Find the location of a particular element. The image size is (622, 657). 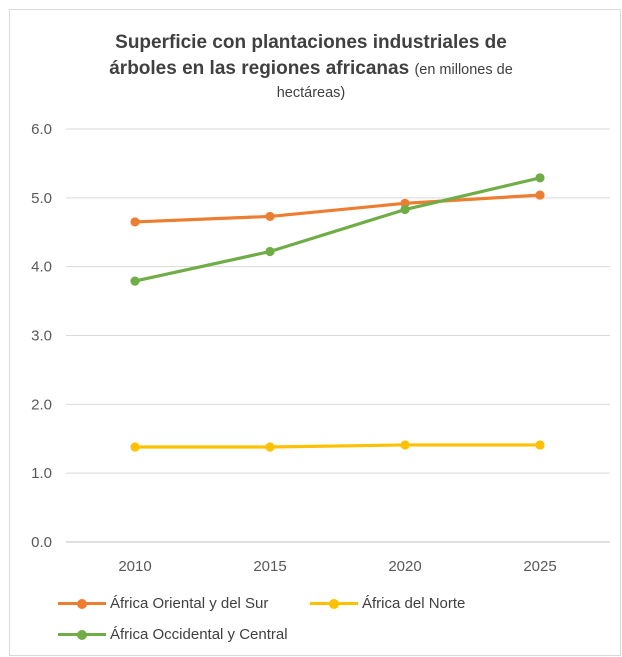

y-tick-label: 6.0 is located at coordinates (41, 129).